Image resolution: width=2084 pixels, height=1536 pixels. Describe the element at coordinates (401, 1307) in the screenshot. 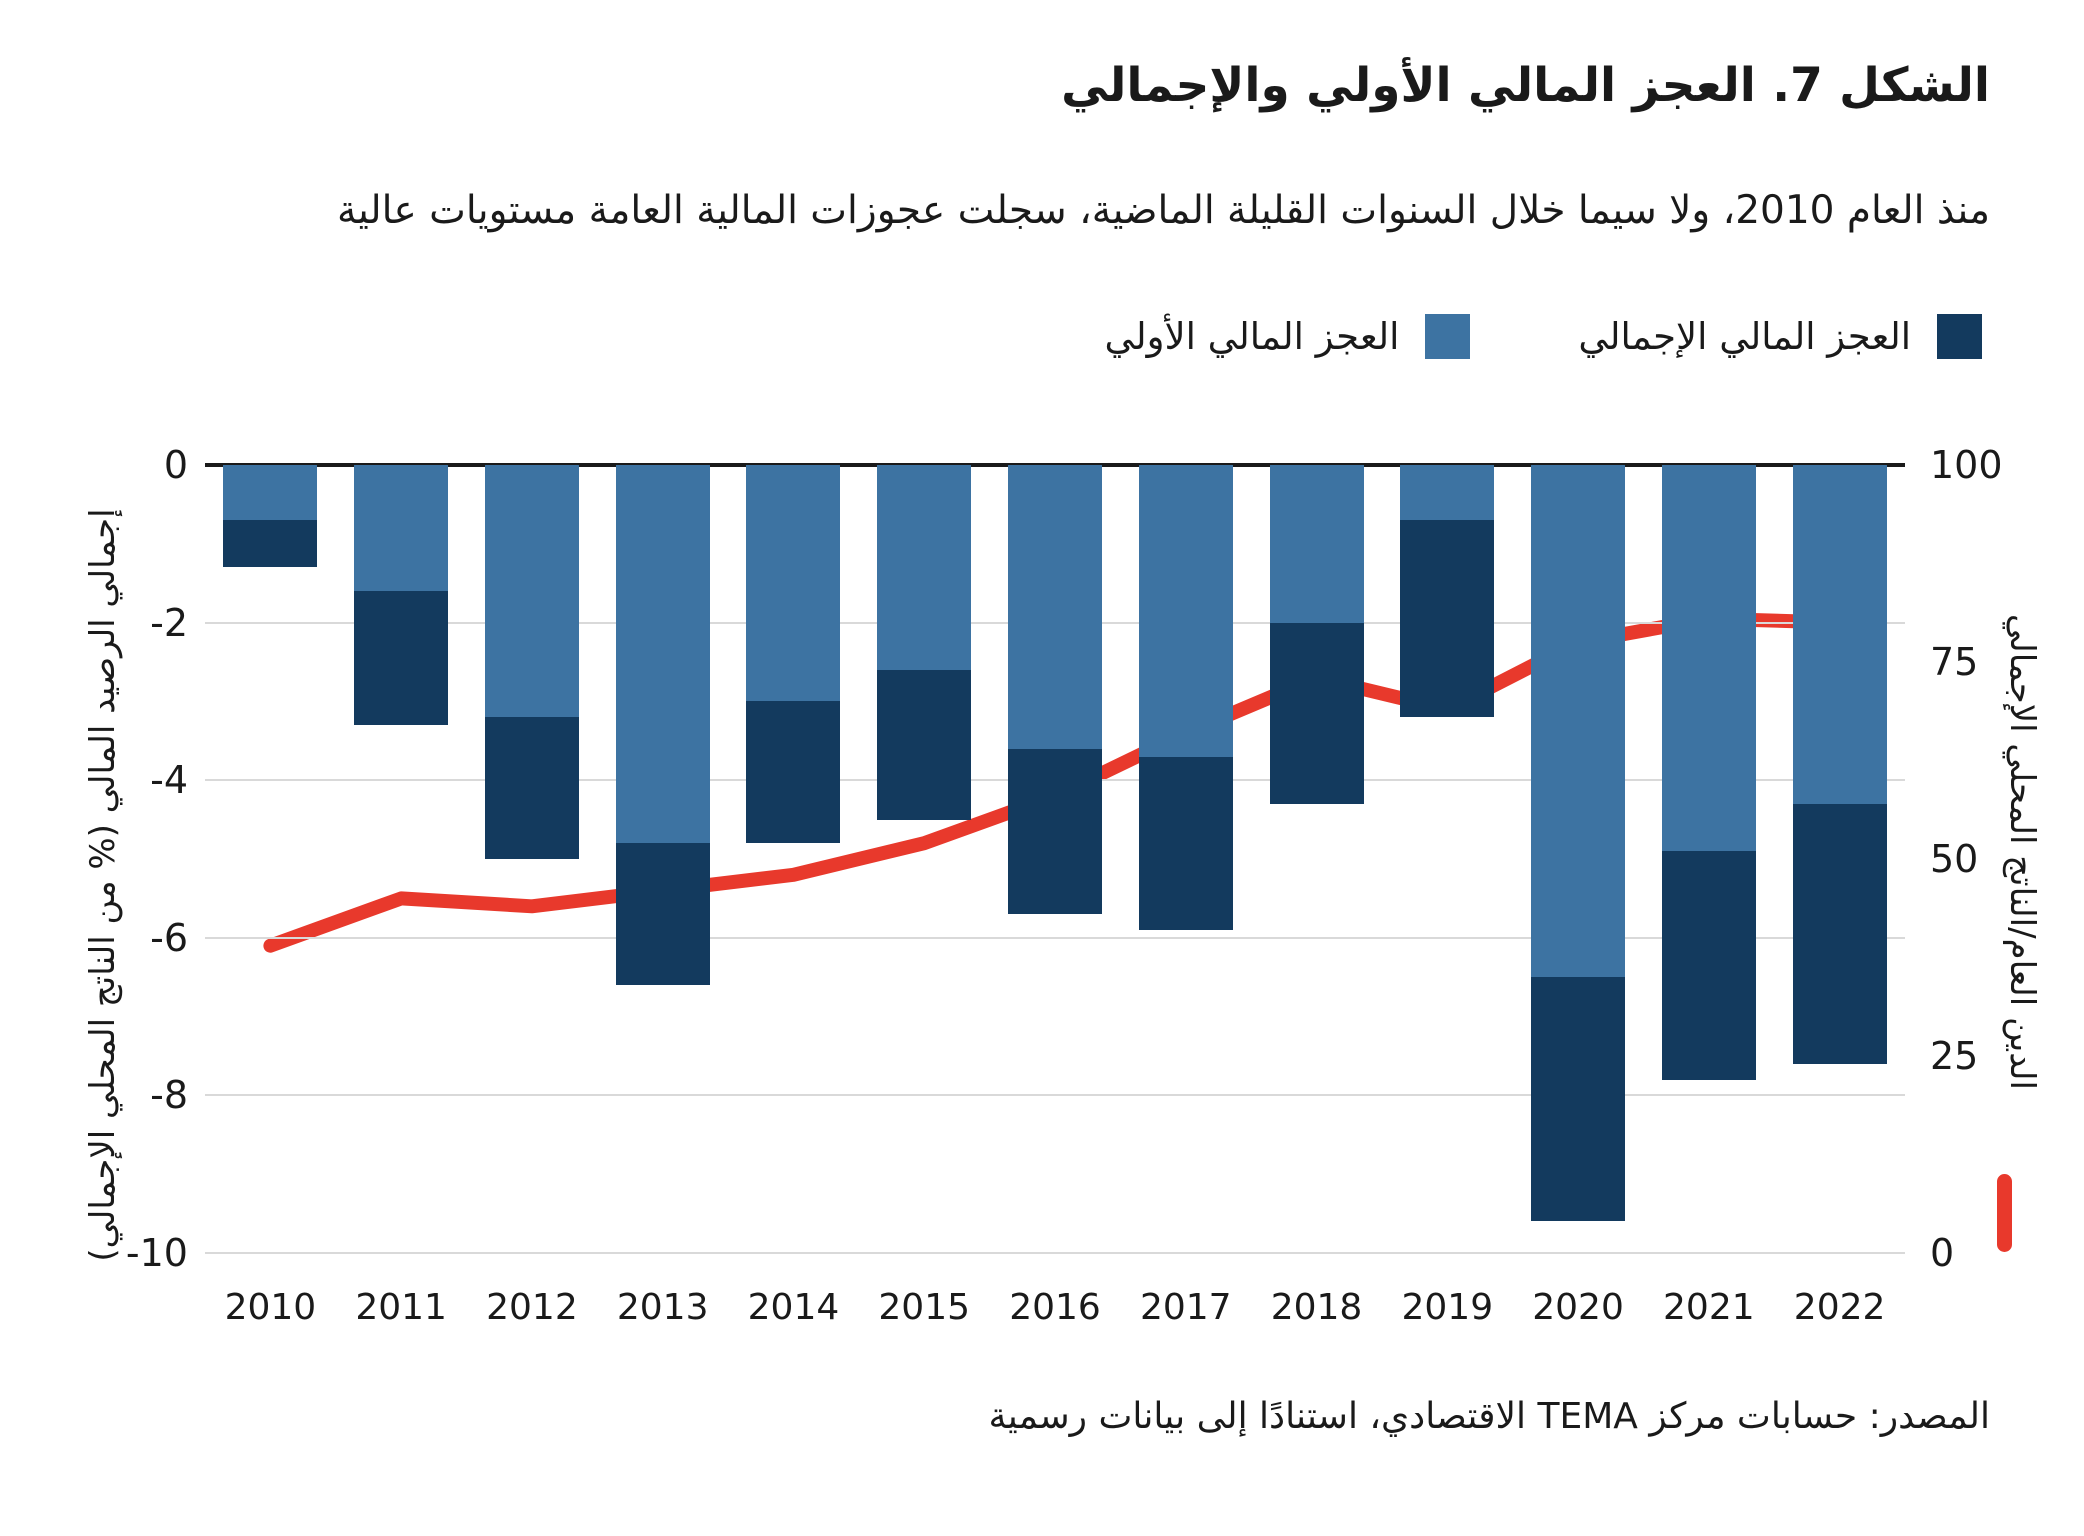

I see `x-label-2011: 2011` at that location.